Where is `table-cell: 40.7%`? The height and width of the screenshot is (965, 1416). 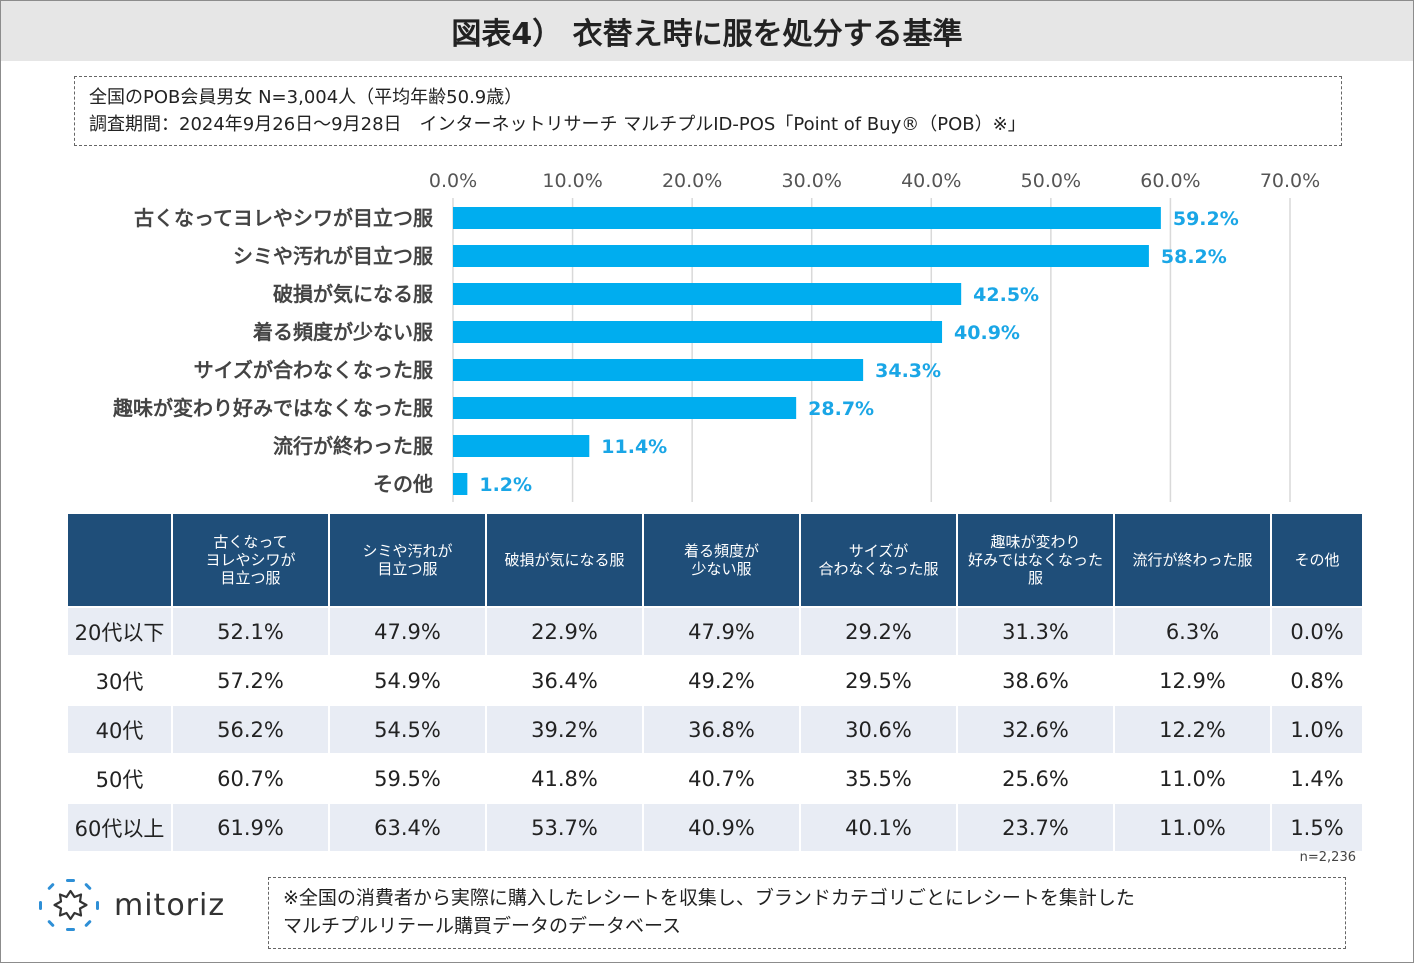
table-cell: 40.7% is located at coordinates (721, 778).